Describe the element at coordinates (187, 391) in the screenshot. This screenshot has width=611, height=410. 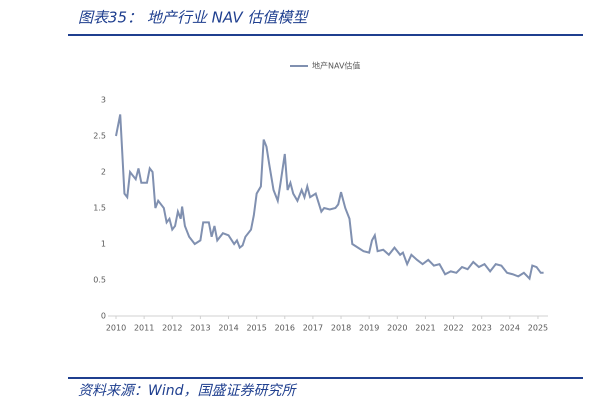
I see `source: 资料来源：Wind，国盛证券研究所` at that location.